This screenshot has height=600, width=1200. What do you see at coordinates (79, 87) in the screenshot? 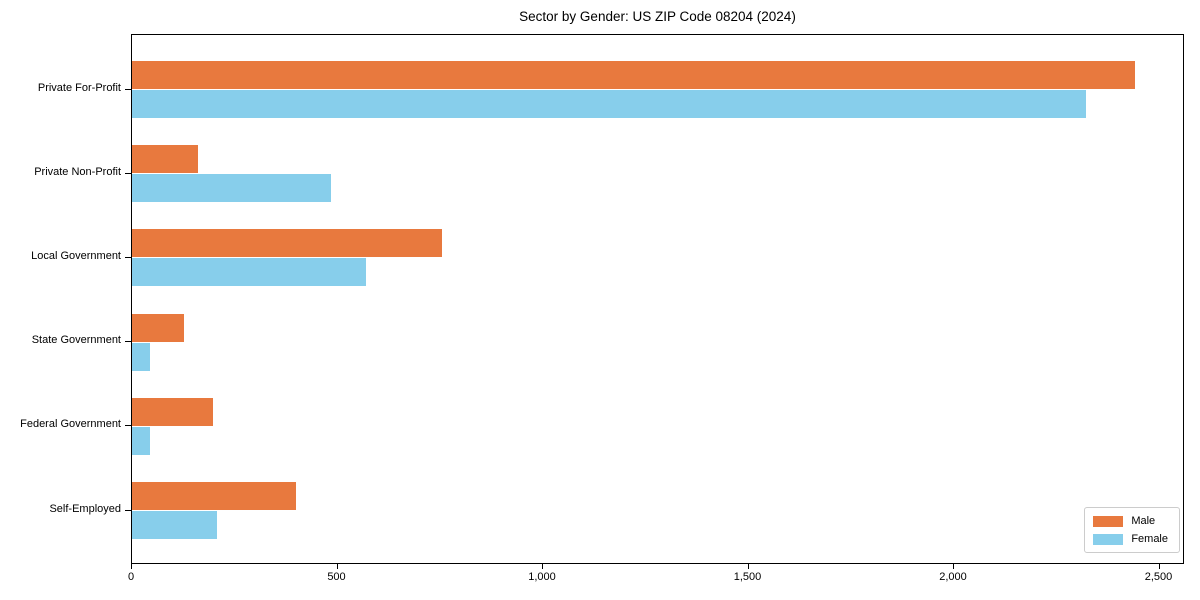
I see `y-tick-label: Private For-Profit` at bounding box center [79, 87].